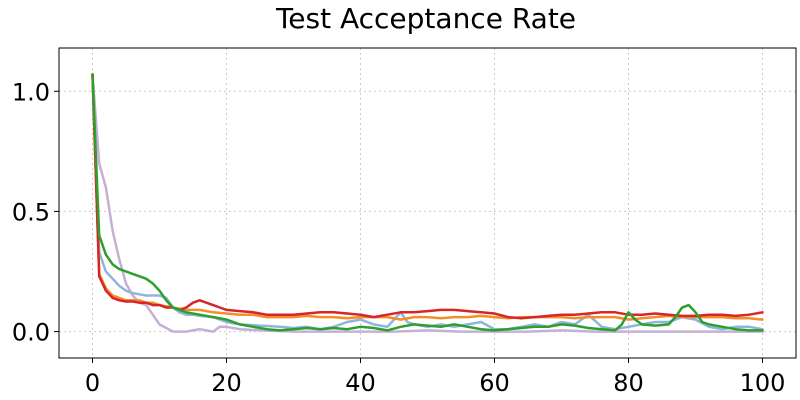 The image size is (800, 400). Describe the element at coordinates (92, 383) in the screenshot. I see `x-tick-label-0: 0` at that location.